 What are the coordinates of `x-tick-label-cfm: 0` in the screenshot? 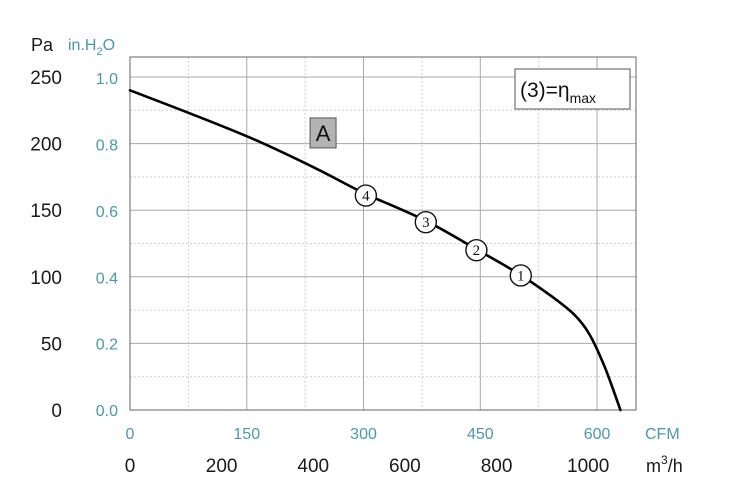 It's located at (130, 434).